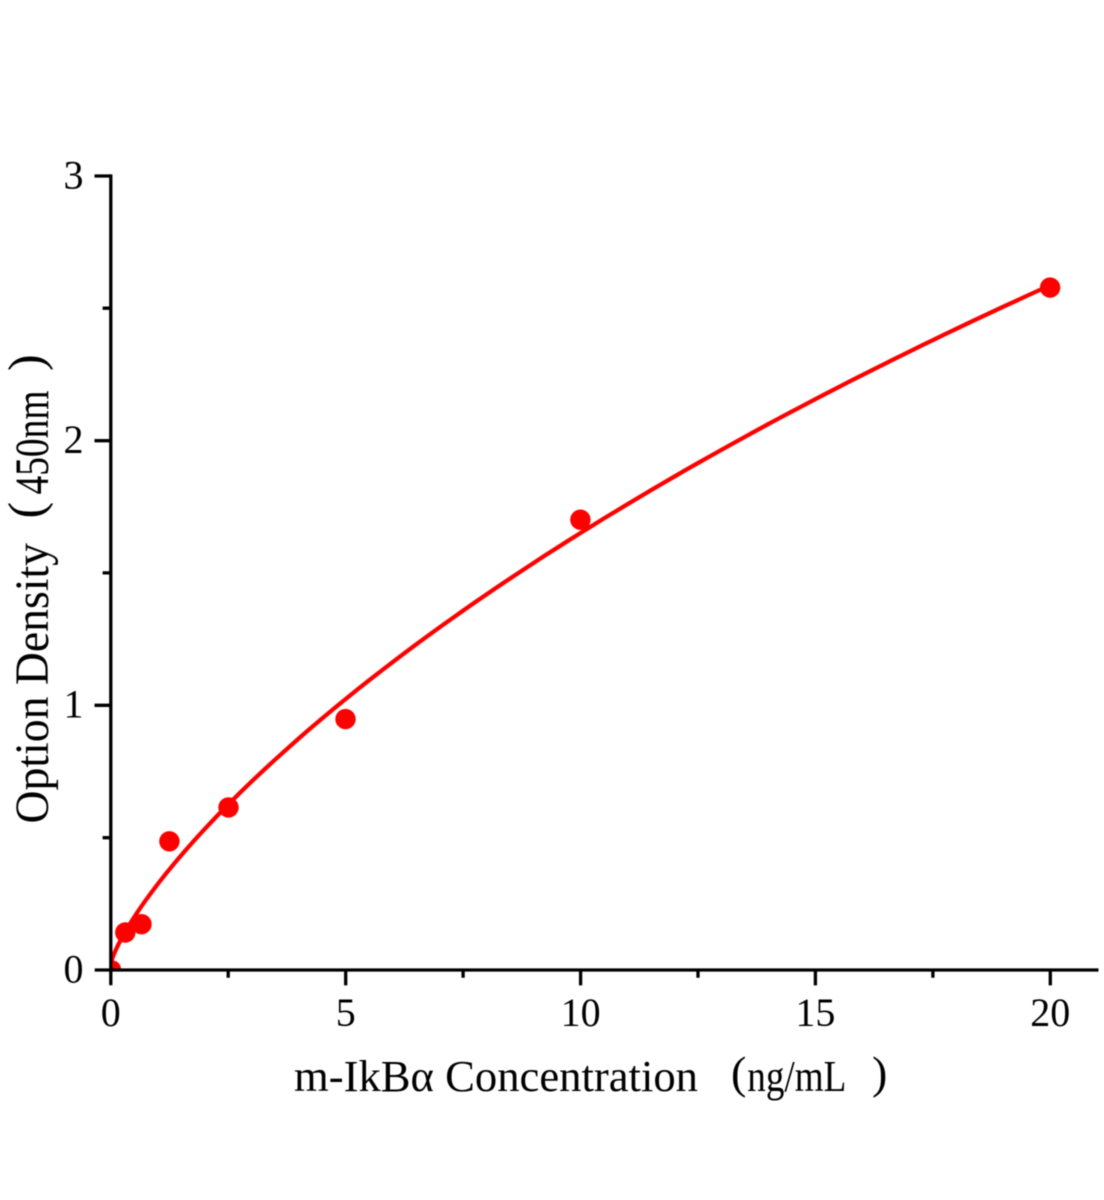  What do you see at coordinates (74, 704) in the screenshot?
I see `svg-text: 1` at bounding box center [74, 704].